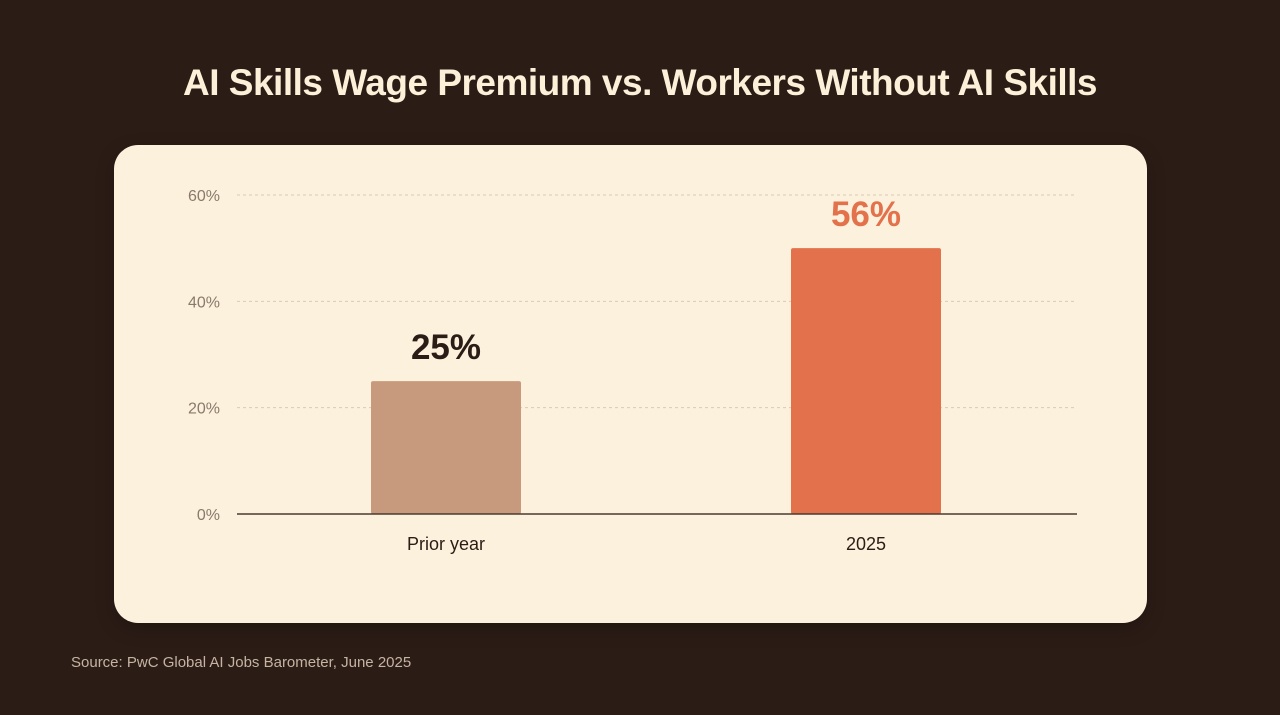 Image resolution: width=1280 pixels, height=715 pixels. I want to click on y-tick-label: 0%, so click(208, 515).